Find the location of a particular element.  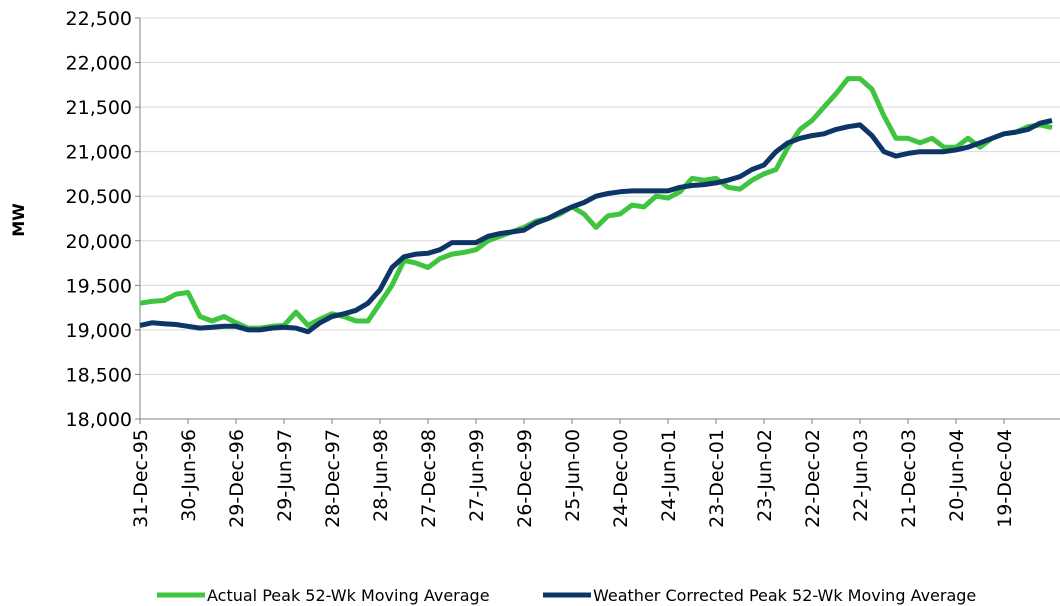

x-tick-label: 29-Dec-96 is located at coordinates (237, 478).